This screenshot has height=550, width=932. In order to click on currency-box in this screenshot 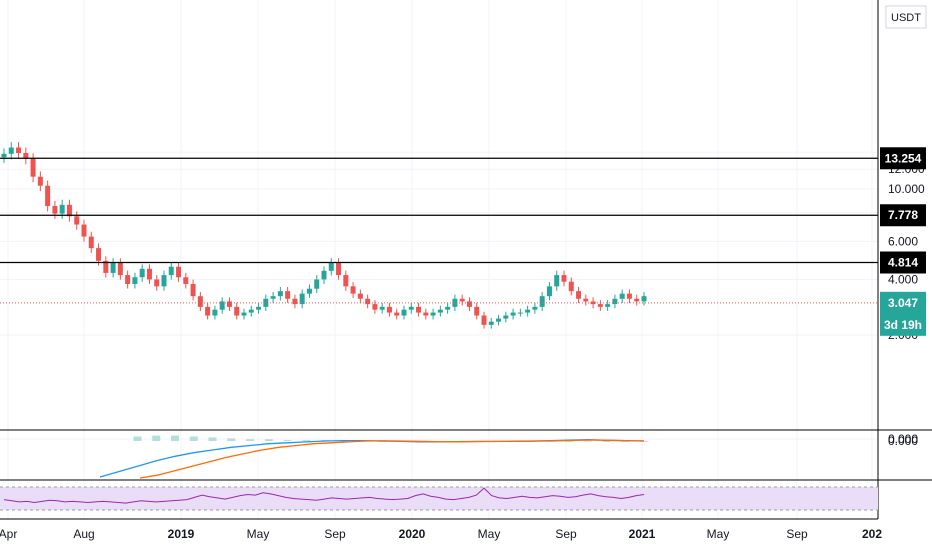, I will do `click(906, 17)`.